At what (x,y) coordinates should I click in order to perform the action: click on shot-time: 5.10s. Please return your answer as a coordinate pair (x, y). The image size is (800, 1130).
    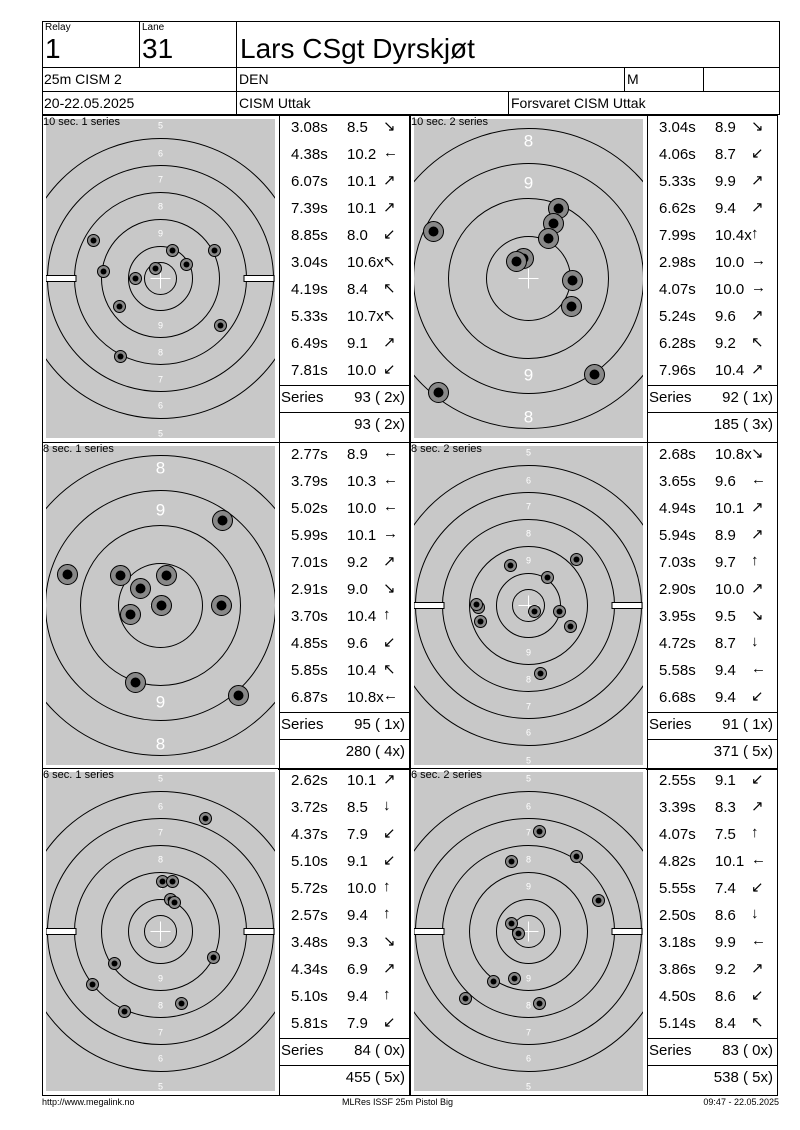
    Looking at the image, I should click on (309, 861).